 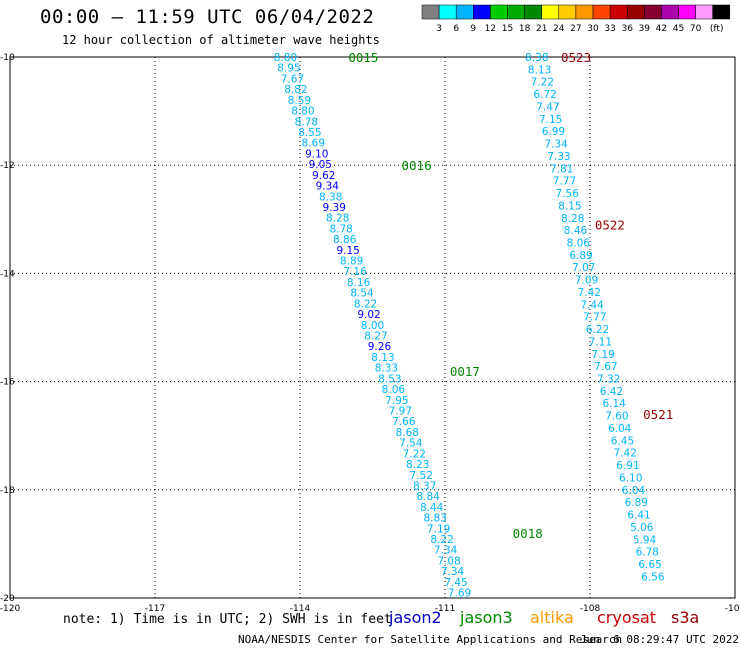 I want to click on wave-height-value: 7.32, so click(x=608, y=380).